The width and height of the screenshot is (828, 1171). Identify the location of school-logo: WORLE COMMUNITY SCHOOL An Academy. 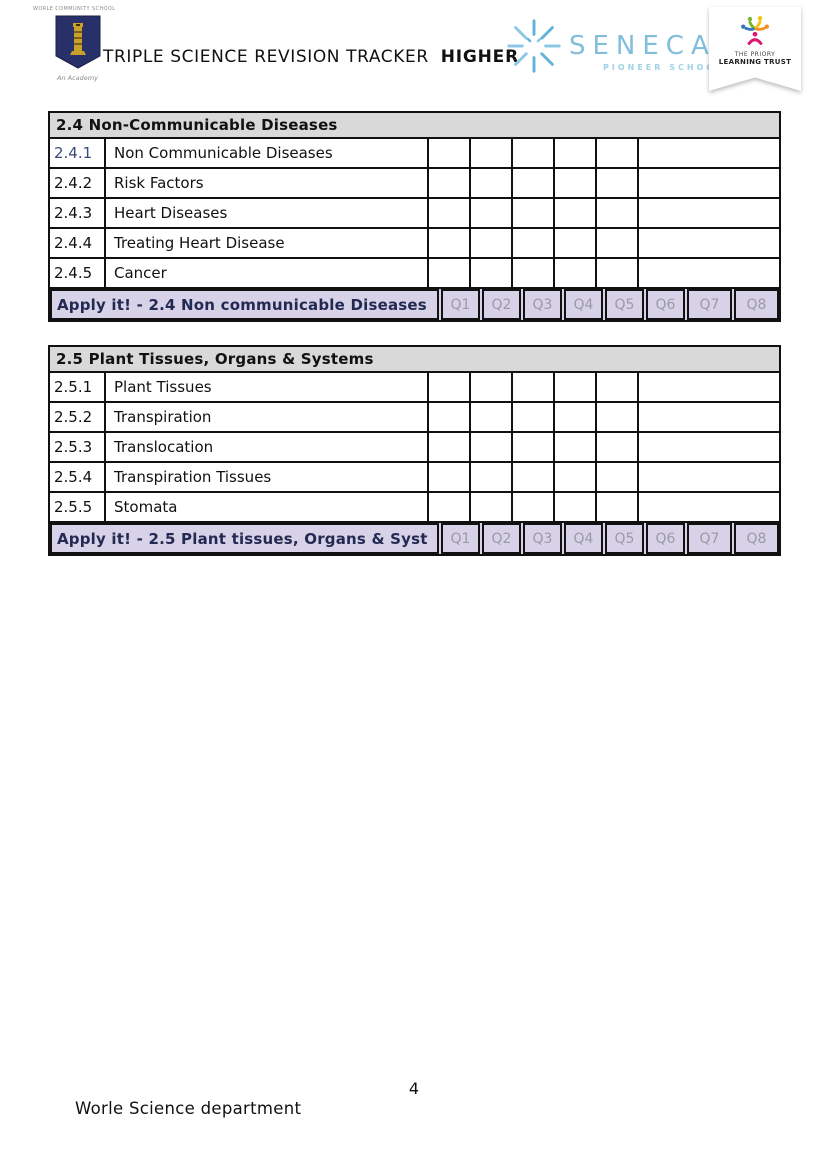
(77, 44).